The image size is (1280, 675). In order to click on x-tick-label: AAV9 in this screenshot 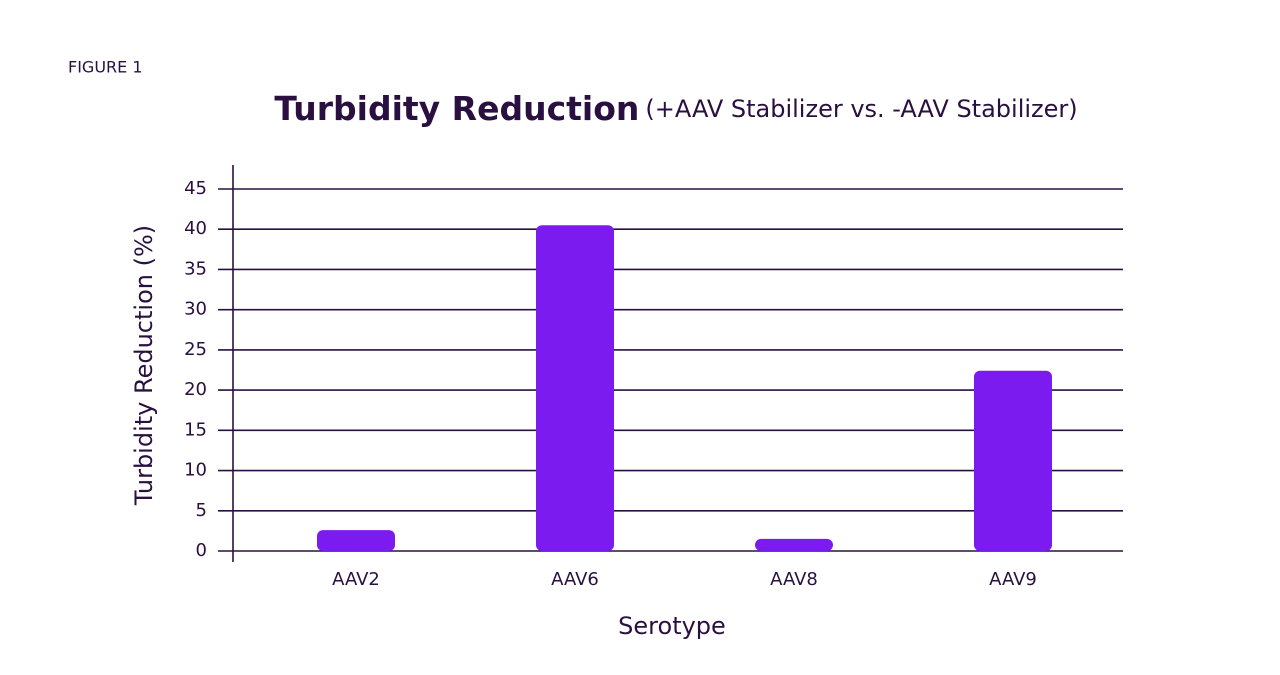, I will do `click(1013, 579)`.